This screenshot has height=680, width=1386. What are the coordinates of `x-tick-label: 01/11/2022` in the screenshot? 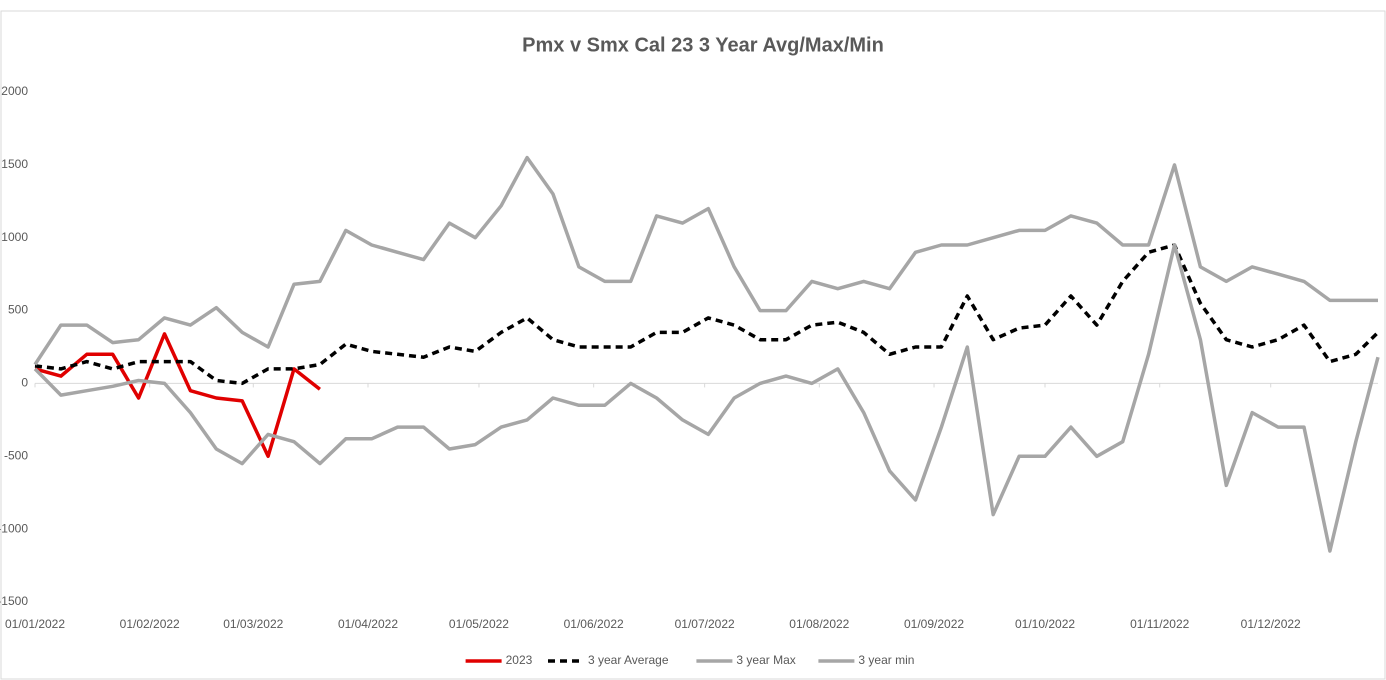 It's located at (1159, 624).